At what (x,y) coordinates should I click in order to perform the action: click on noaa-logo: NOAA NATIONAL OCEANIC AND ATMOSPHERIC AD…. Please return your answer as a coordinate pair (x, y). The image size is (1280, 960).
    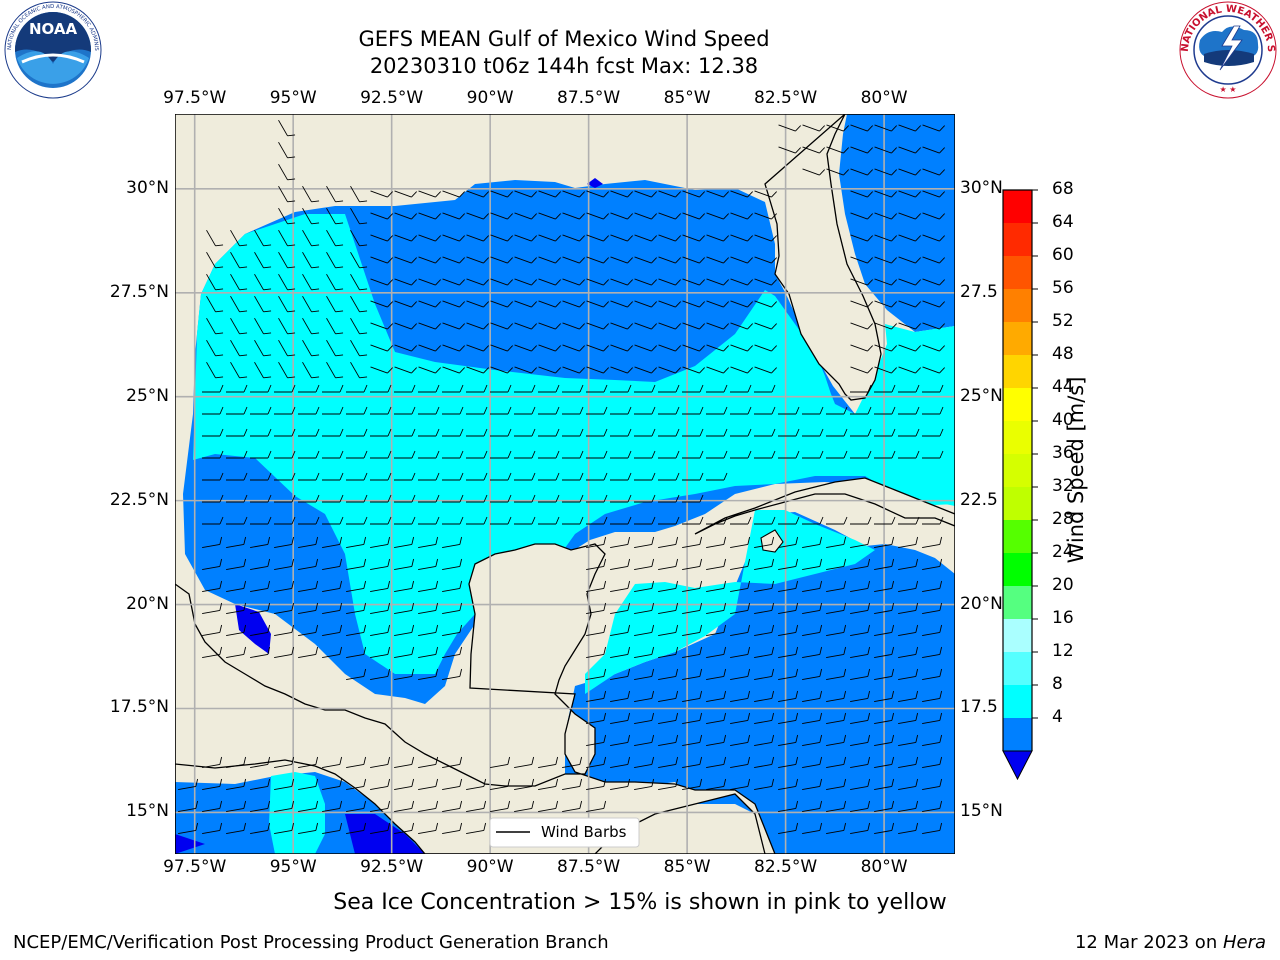
    Looking at the image, I should click on (52, 49).